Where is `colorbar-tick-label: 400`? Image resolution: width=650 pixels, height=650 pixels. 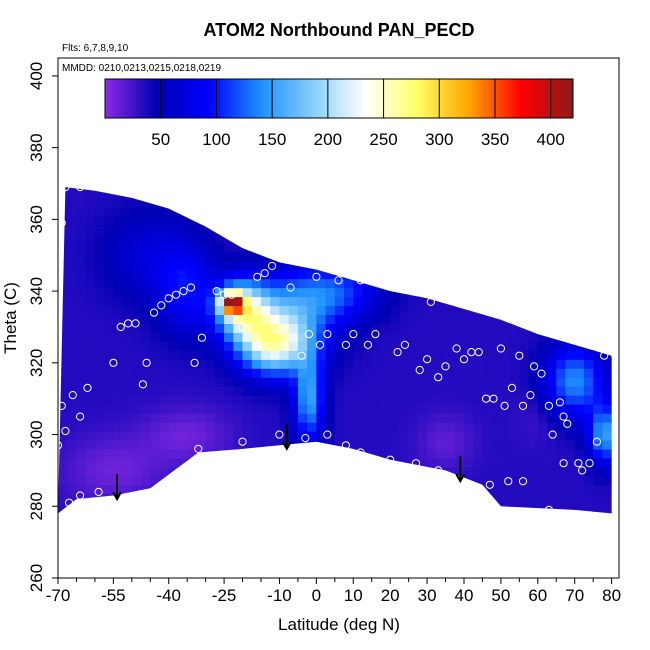 colorbar-tick-label: 400 is located at coordinates (551, 139).